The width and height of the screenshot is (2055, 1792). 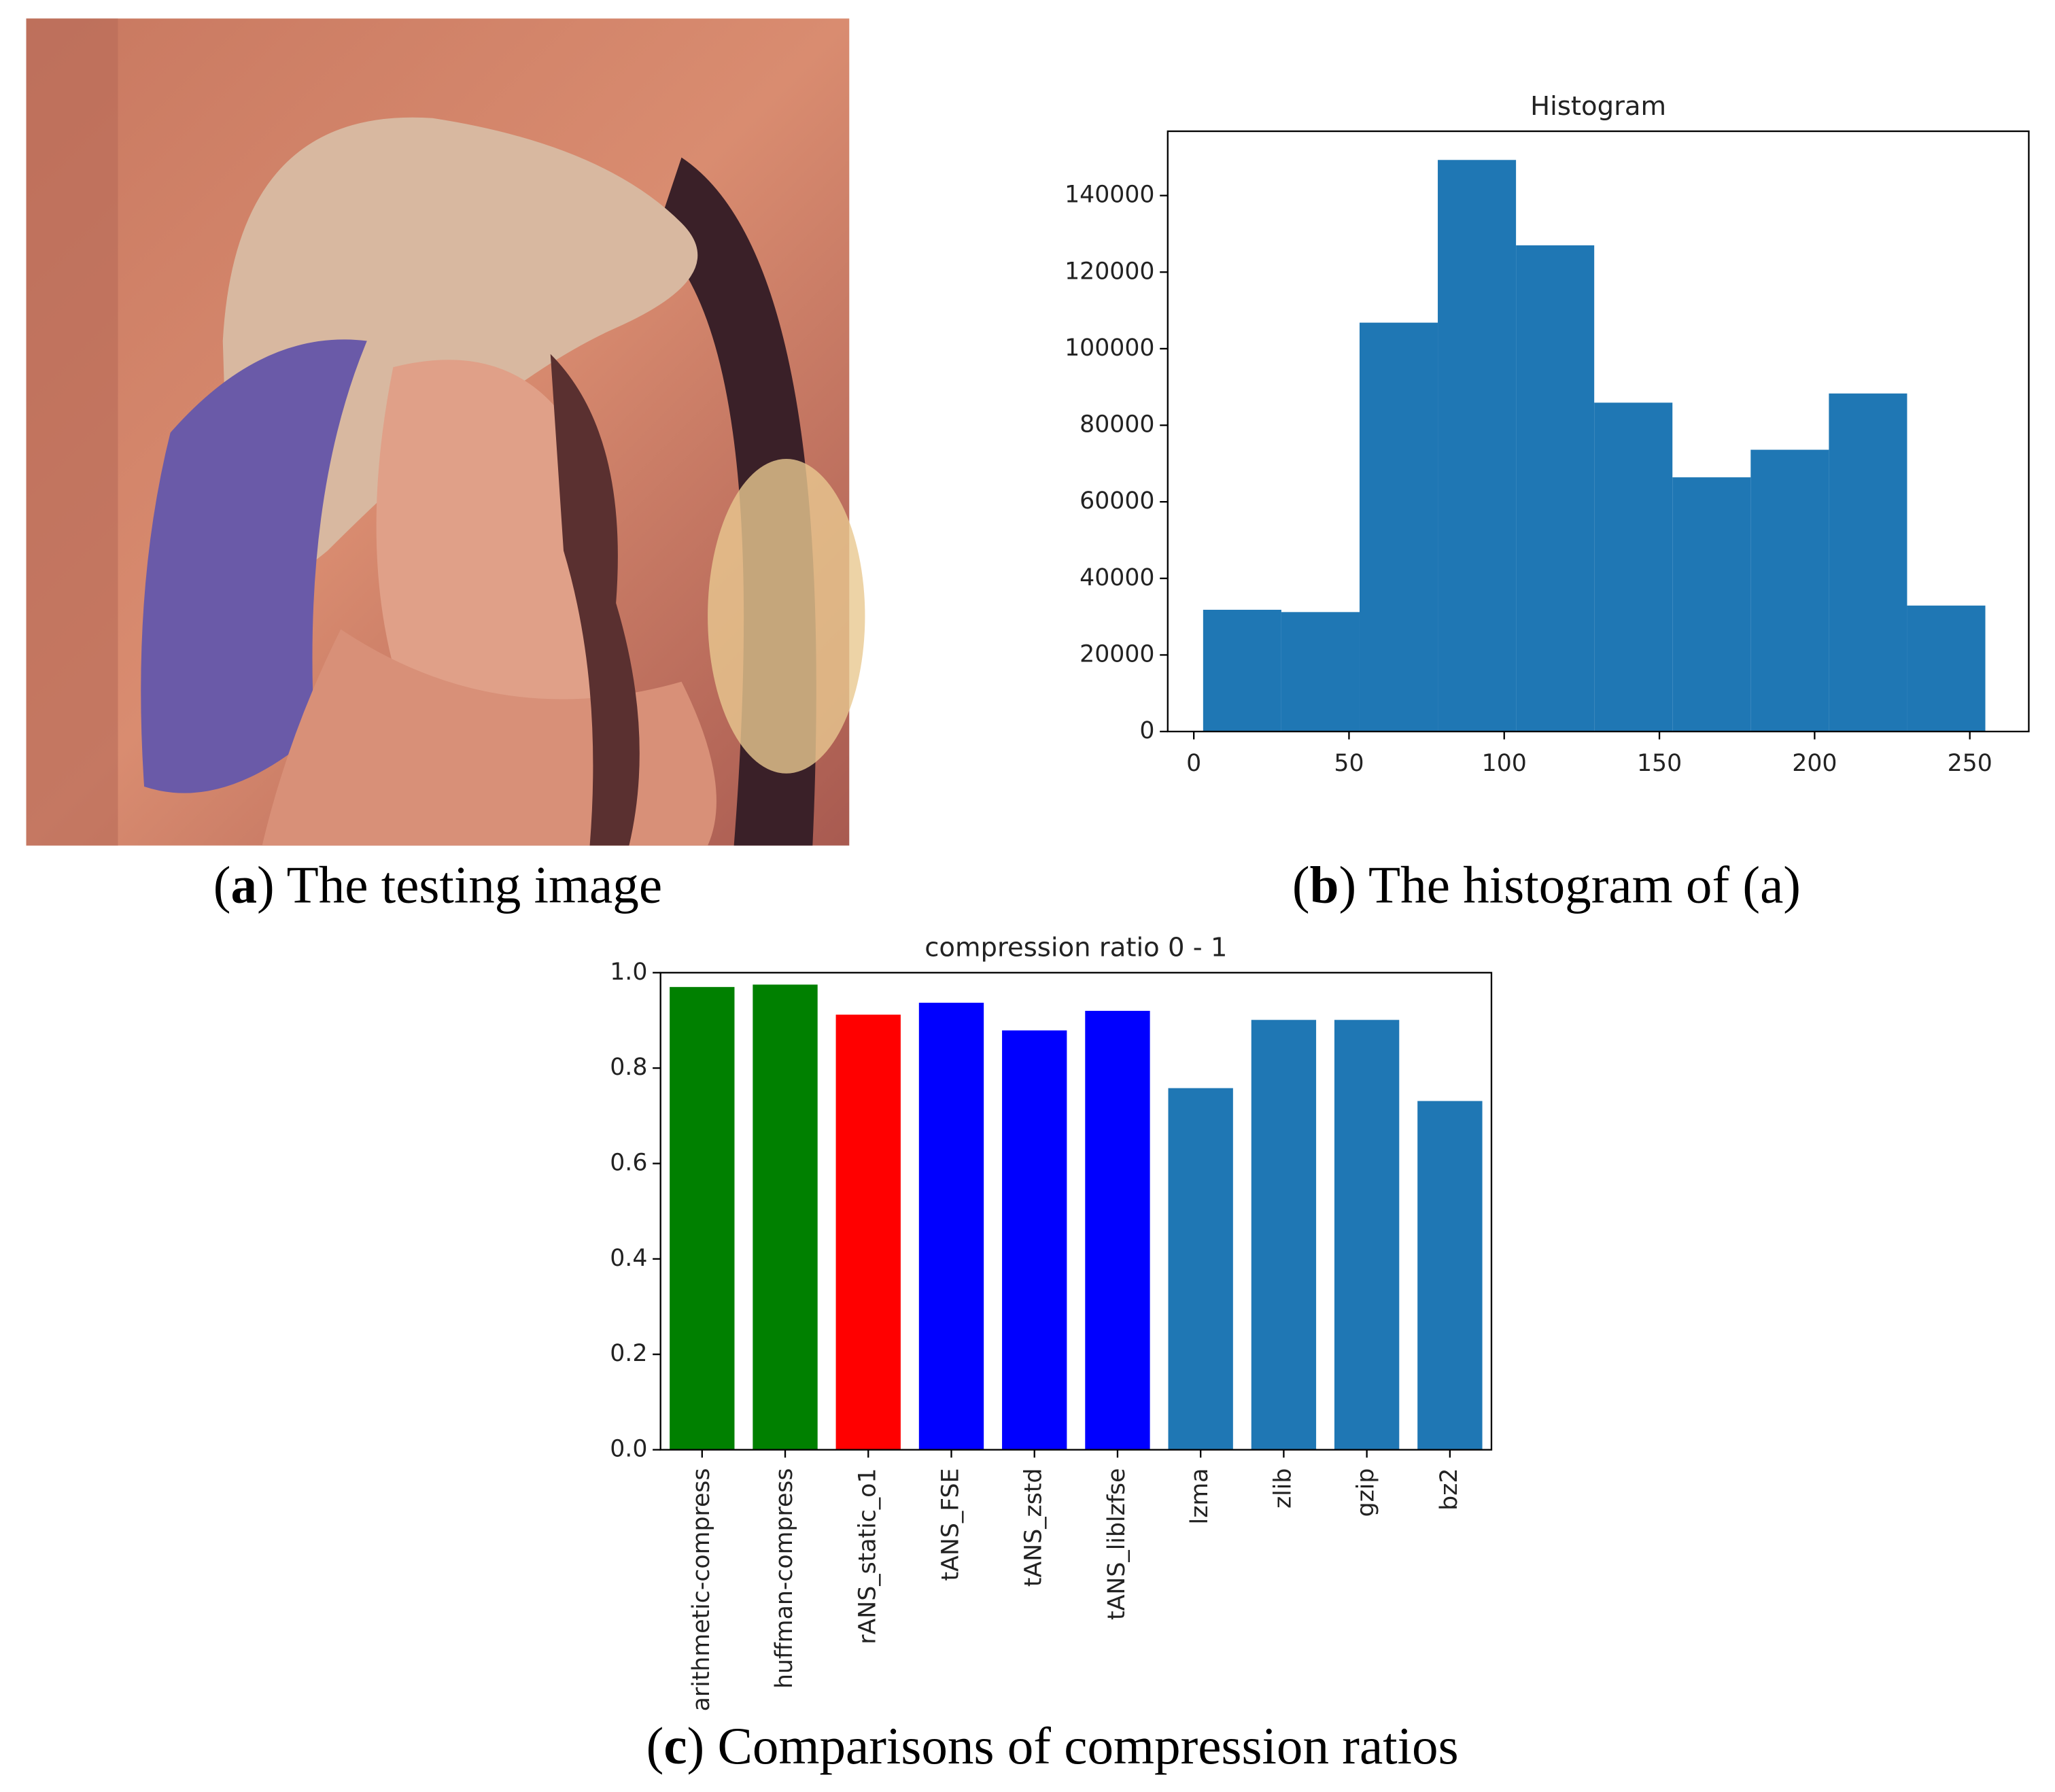 What do you see at coordinates (867, 1556) in the screenshot?
I see `x-tick-label: rANS_static_o1` at bounding box center [867, 1556].